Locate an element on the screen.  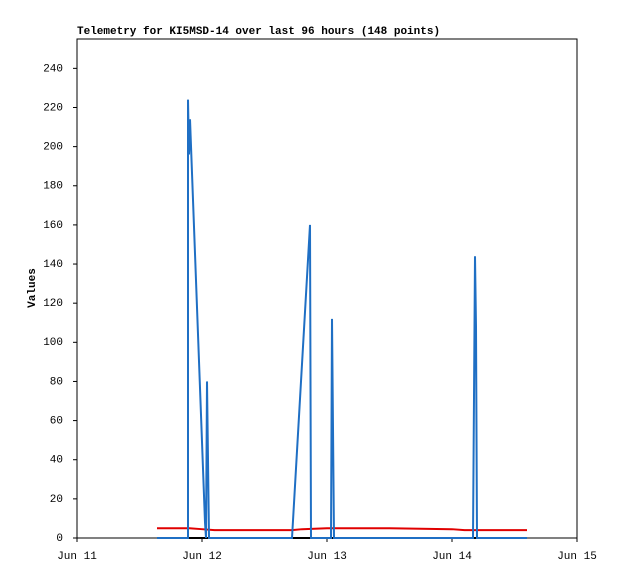
x-tick-label: Jun 13 is located at coordinates (327, 557).